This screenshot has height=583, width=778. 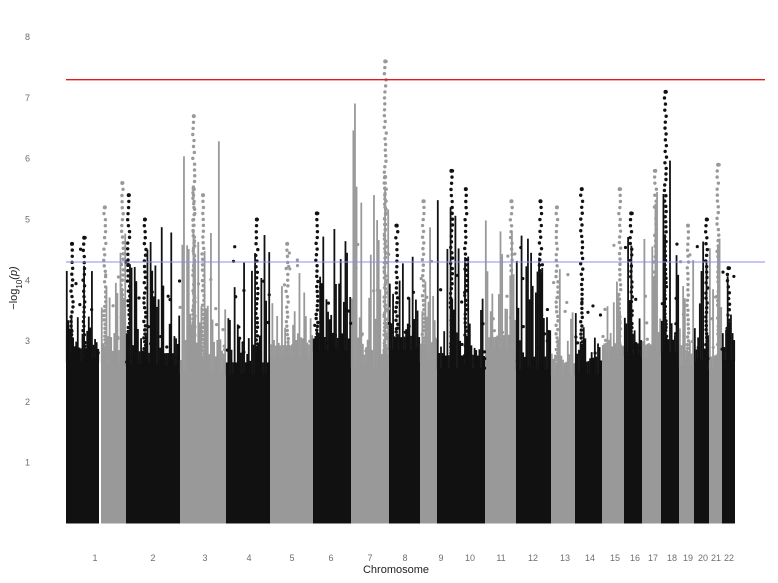 What do you see at coordinates (500, 558) in the screenshot?
I see `x-tick-label: 11` at bounding box center [500, 558].